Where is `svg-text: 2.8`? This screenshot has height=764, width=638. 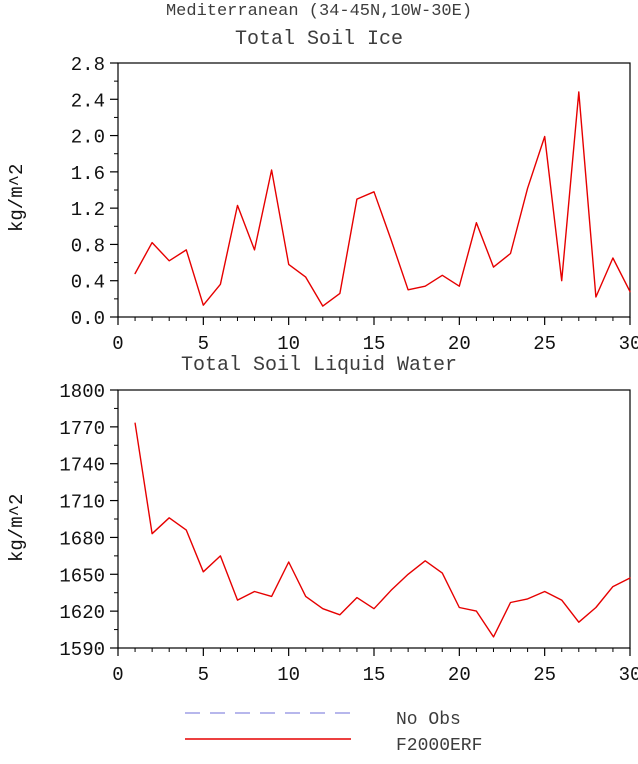
svg-text: 2.8 is located at coordinates (88, 65).